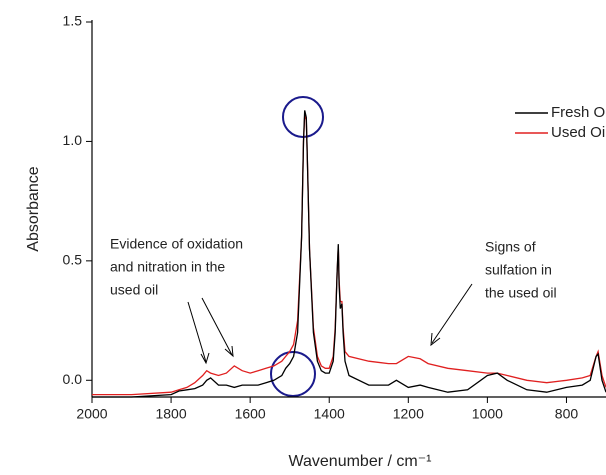  I want to click on annotation: Signs of, so click(510, 247).